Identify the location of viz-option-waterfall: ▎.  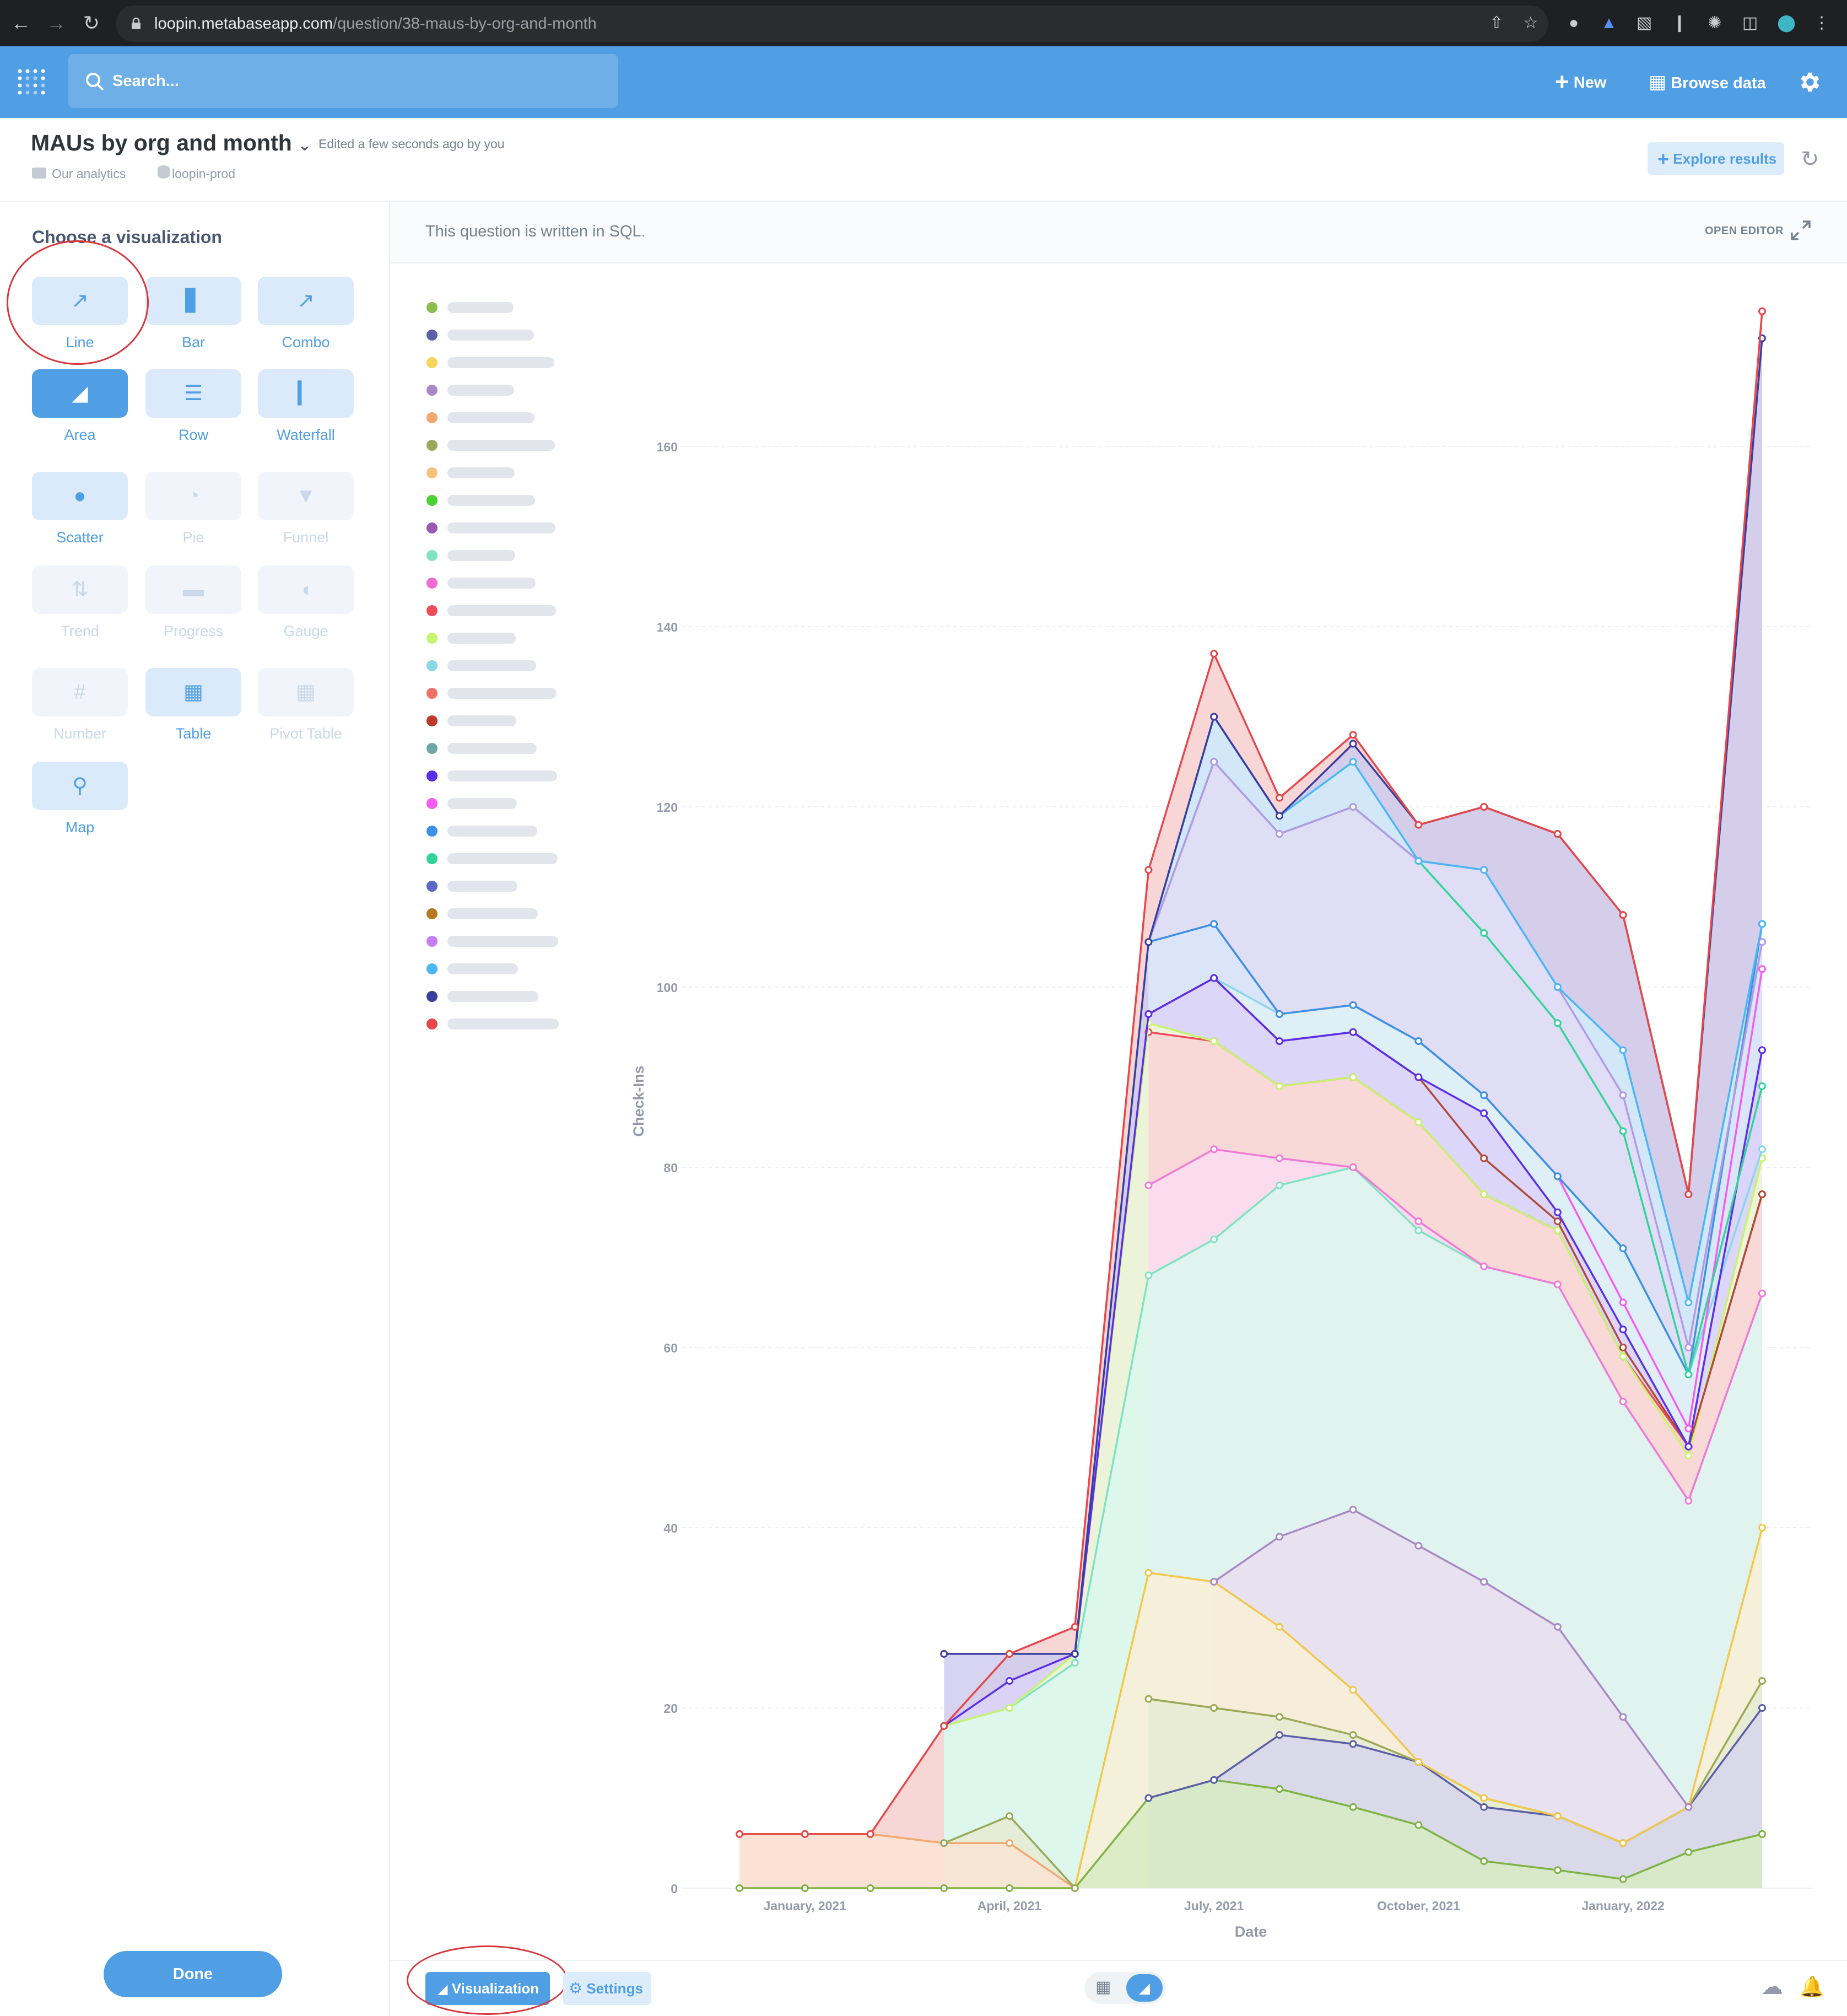
(306, 394).